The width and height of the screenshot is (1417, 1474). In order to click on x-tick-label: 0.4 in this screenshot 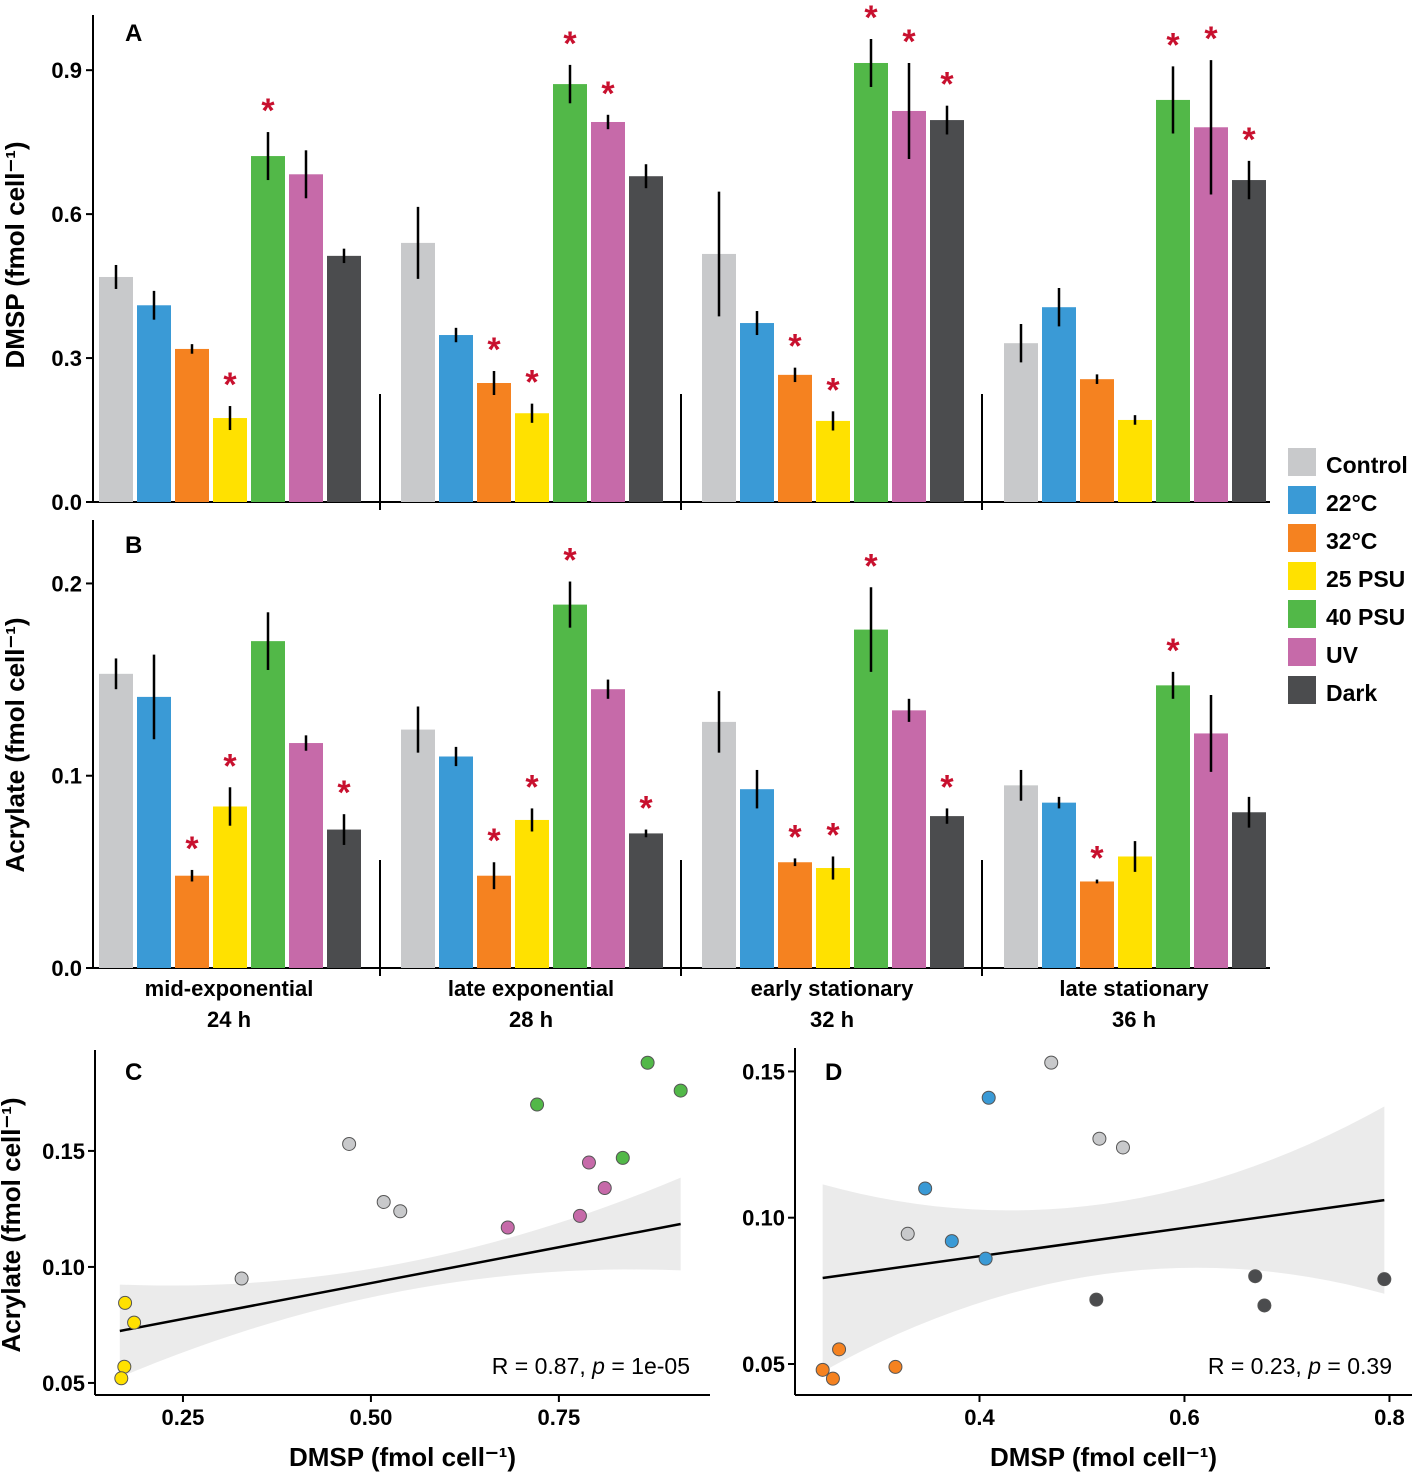, I will do `click(979, 1417)`.